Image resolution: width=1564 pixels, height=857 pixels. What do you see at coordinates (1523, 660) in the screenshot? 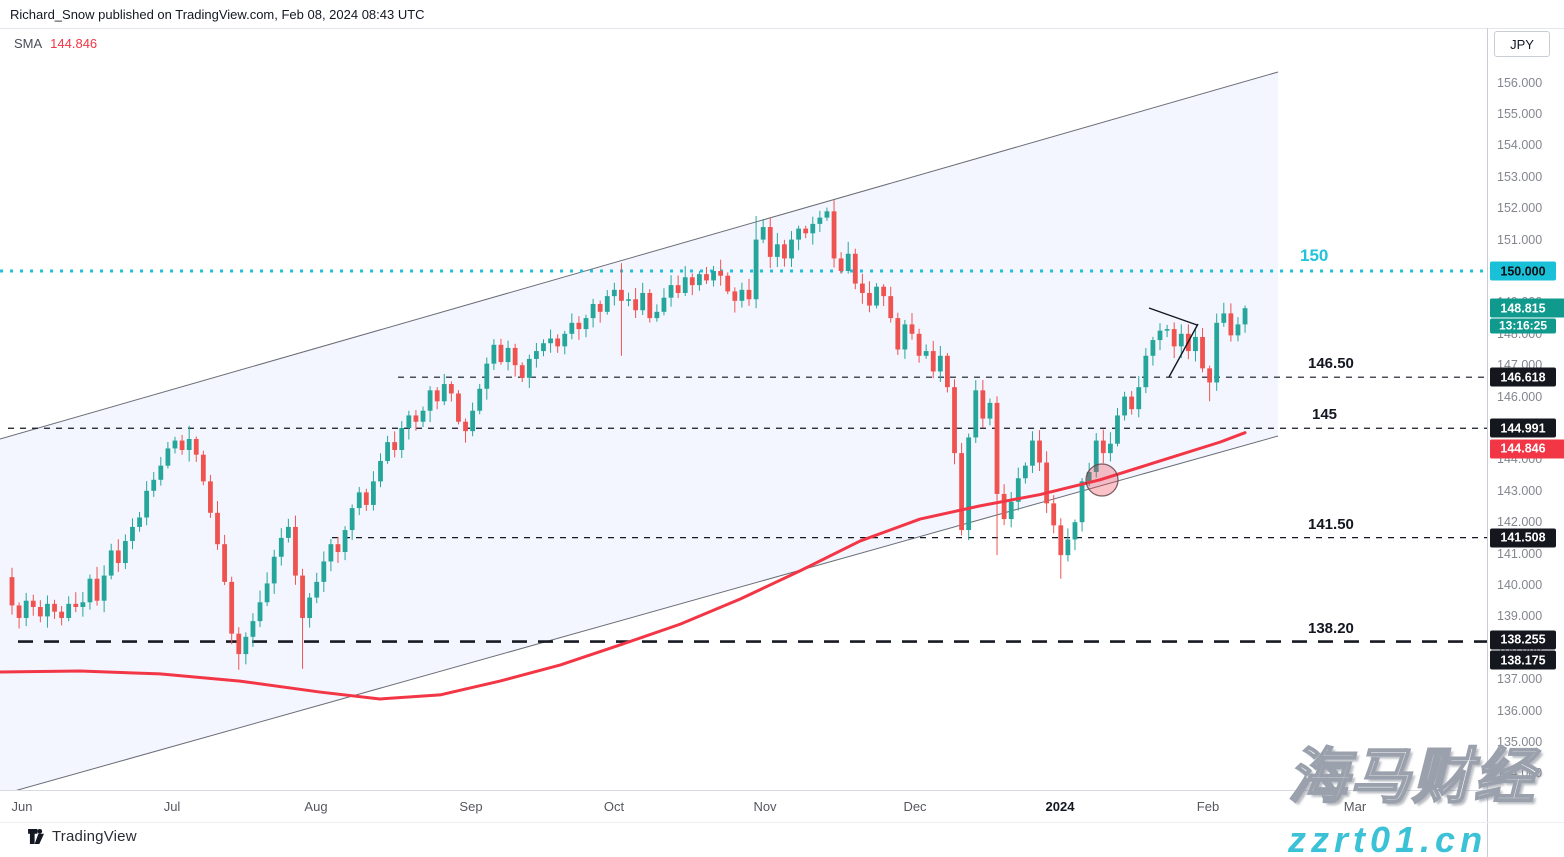
I see `price-badge-138-175: 138.175` at bounding box center [1523, 660].